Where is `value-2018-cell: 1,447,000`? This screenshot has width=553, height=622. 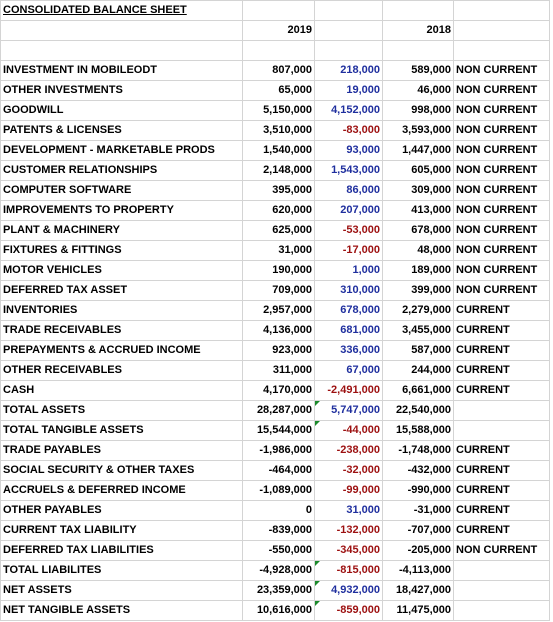
value-2018-cell: 1,447,000 is located at coordinates (418, 150).